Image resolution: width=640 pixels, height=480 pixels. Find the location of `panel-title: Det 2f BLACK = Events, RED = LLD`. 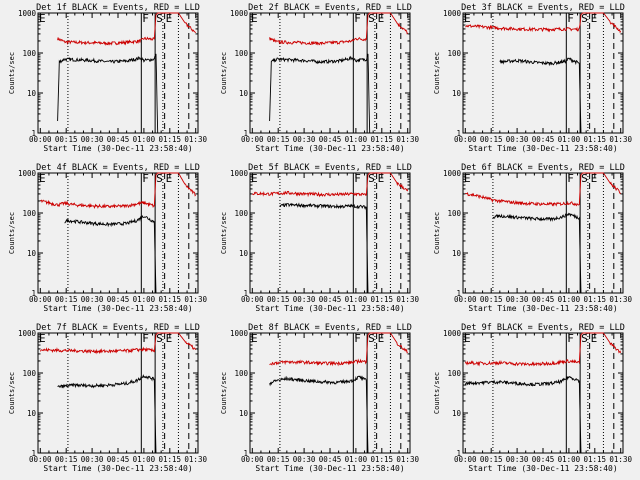

panel-title: Det 2f BLACK = Events, RED = LLD is located at coordinates (330, 8).